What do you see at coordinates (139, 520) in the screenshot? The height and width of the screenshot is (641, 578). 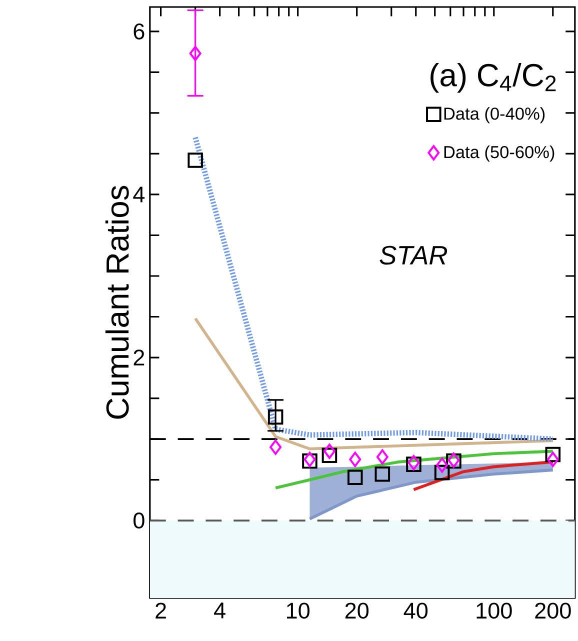 I see `y-tick-label: 0` at bounding box center [139, 520].